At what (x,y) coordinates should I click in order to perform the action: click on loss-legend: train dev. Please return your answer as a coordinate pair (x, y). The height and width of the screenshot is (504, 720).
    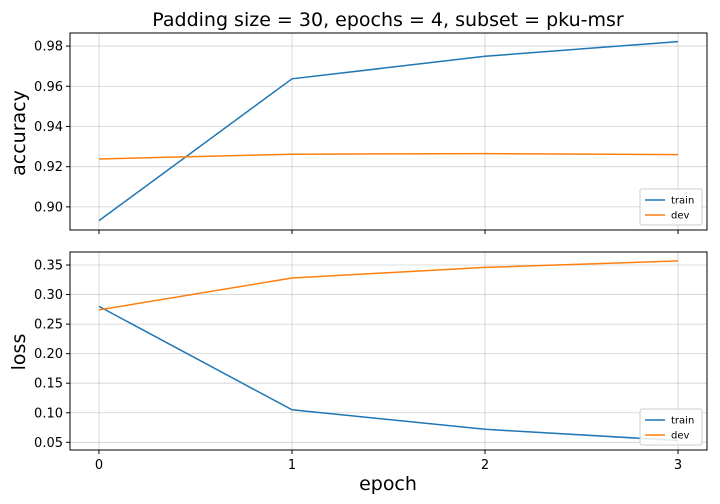
    Looking at the image, I should click on (671, 427).